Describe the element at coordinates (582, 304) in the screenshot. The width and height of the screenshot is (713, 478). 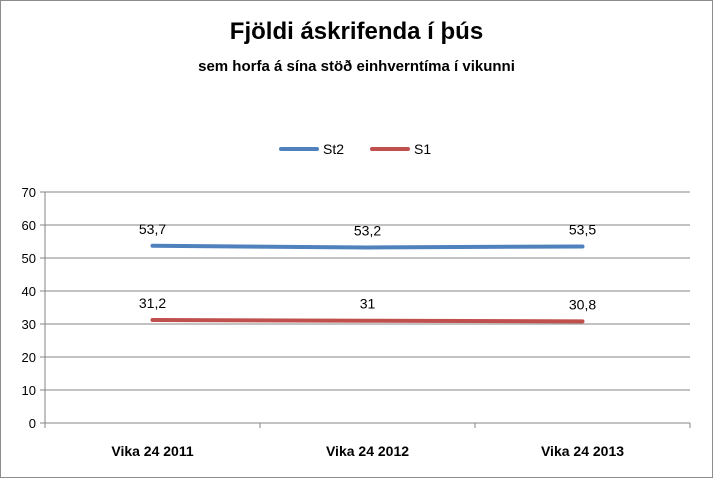
I see `data-label: 30,8` at that location.